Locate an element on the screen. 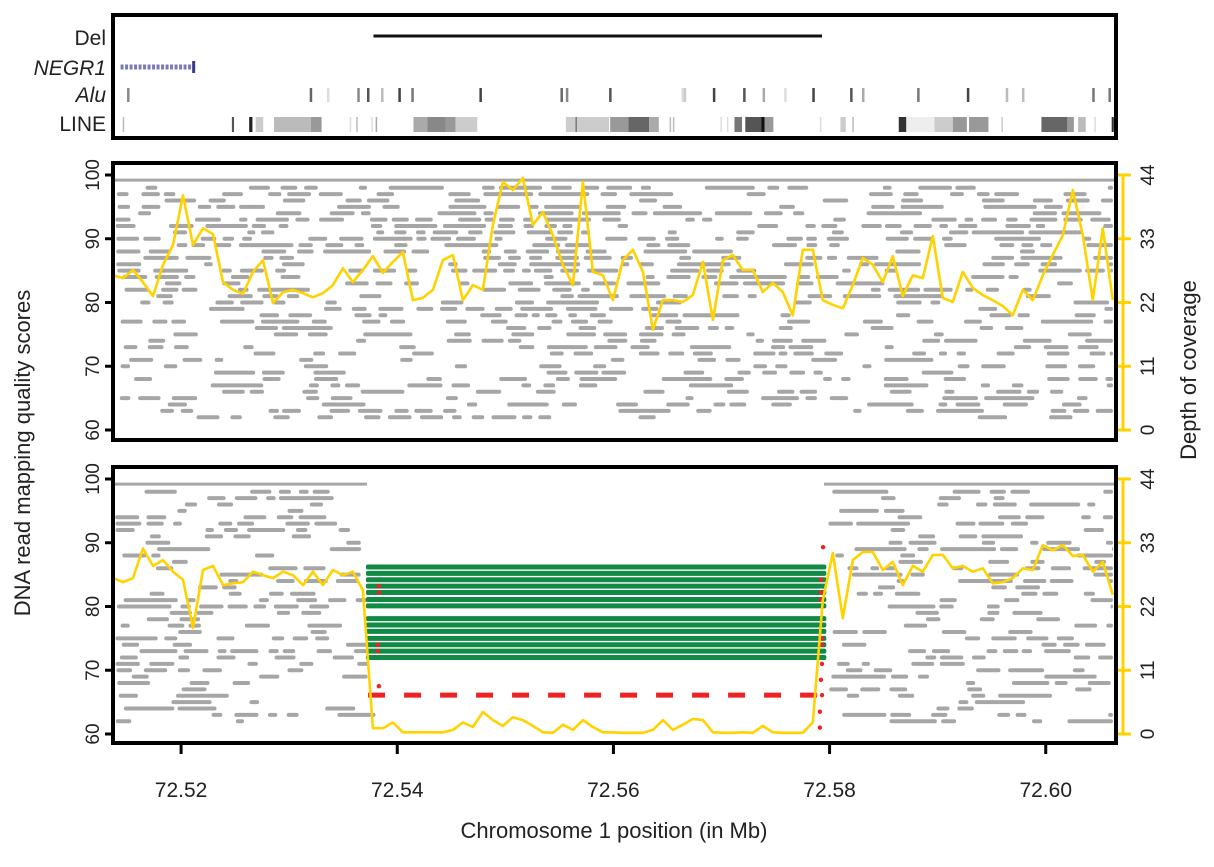  x-axis: 72.52 72.54 72.56 72.58 72.60 is located at coordinates (613, 772).